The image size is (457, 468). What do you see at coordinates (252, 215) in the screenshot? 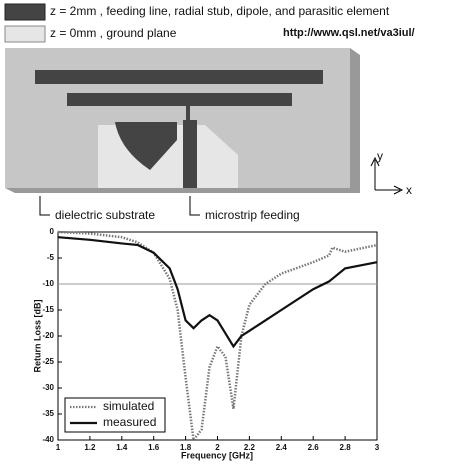
I see `callout: microstrip feeding` at bounding box center [252, 215].